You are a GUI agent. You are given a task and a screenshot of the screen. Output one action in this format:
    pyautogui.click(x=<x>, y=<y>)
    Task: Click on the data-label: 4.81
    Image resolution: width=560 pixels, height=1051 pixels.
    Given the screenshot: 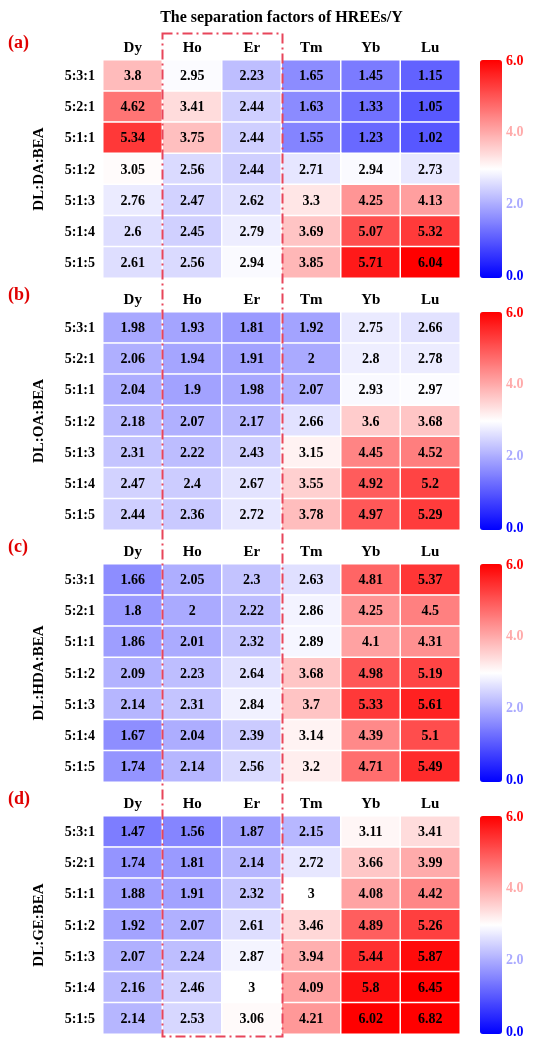 What is the action you would take?
    pyautogui.click(x=370, y=580)
    